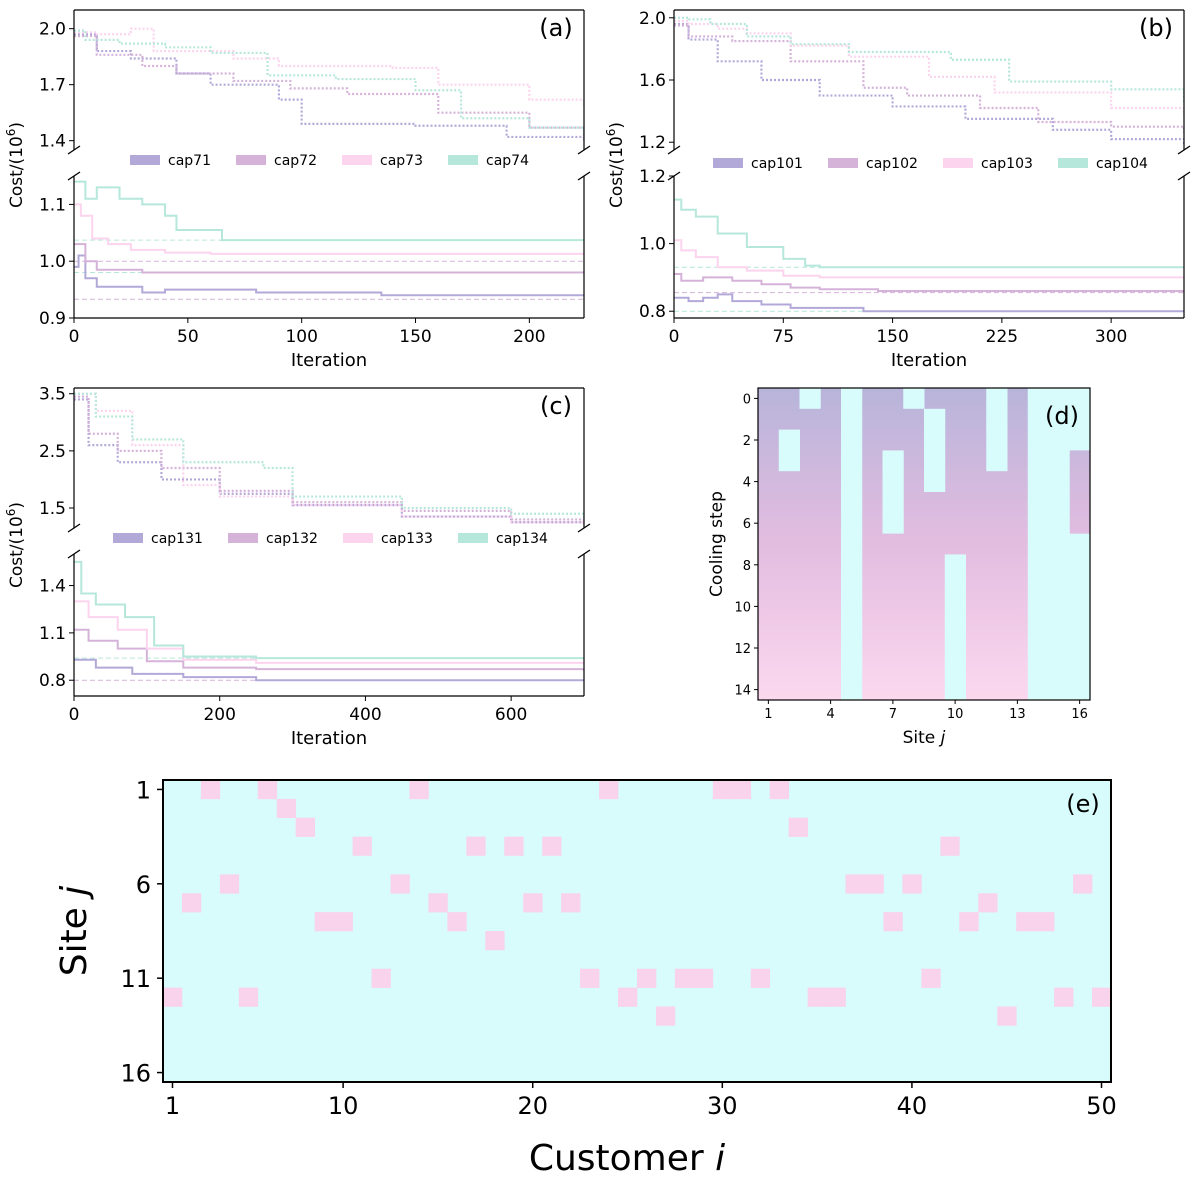 The height and width of the screenshot is (1200, 1200). Describe the element at coordinates (177, 539) in the screenshot. I see `legend-label: cap131` at that location.